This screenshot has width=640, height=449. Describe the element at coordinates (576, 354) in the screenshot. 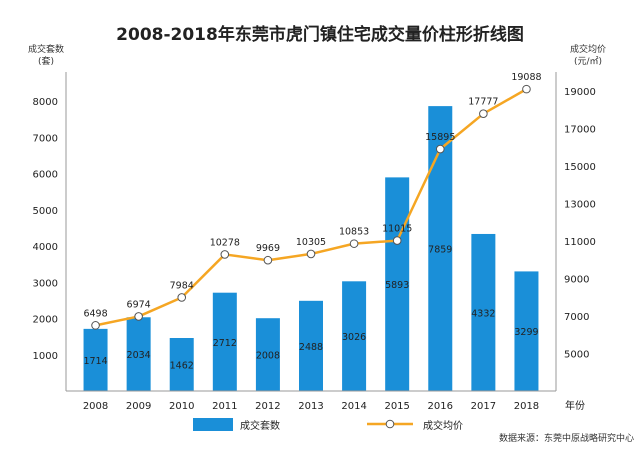

I see `right-tick-label: 5000` at that location.